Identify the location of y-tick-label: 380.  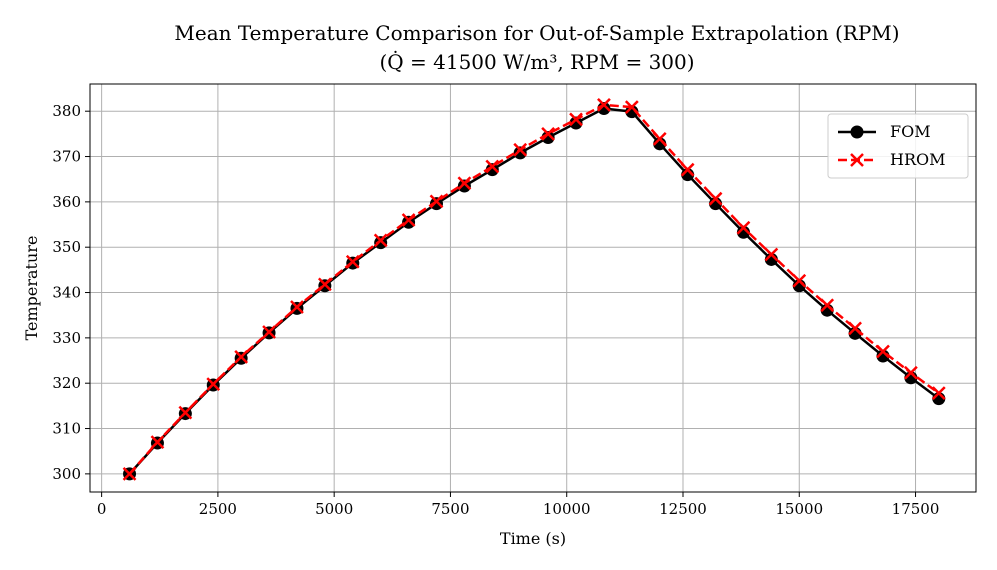
(66, 111).